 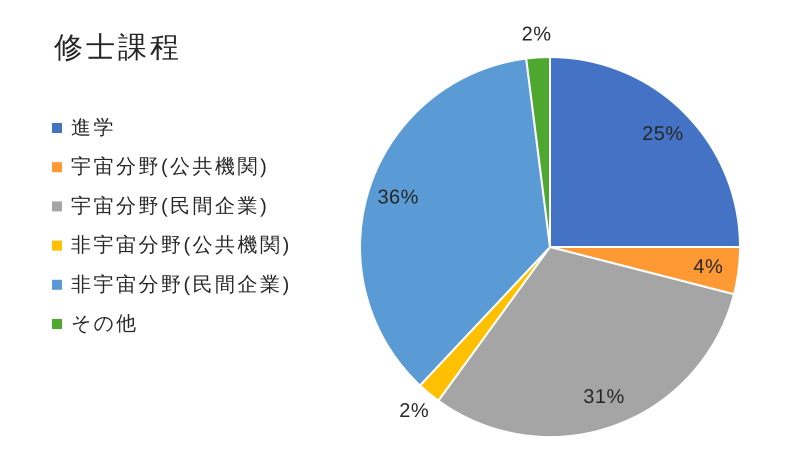 I want to click on title: 修士課程, so click(x=118, y=48).